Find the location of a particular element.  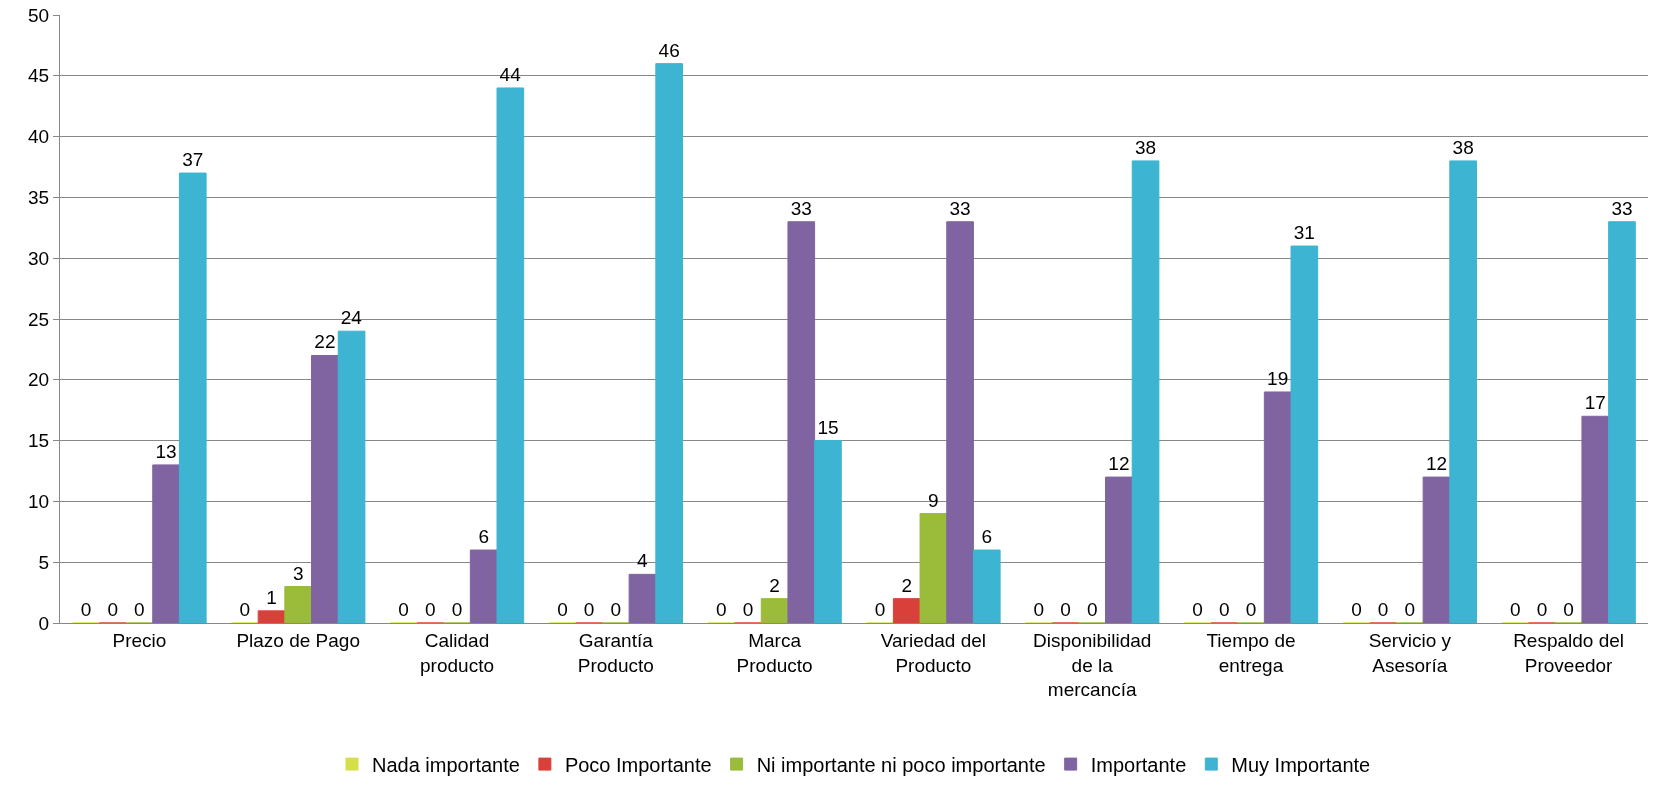

data-label: 22 is located at coordinates (325, 342).